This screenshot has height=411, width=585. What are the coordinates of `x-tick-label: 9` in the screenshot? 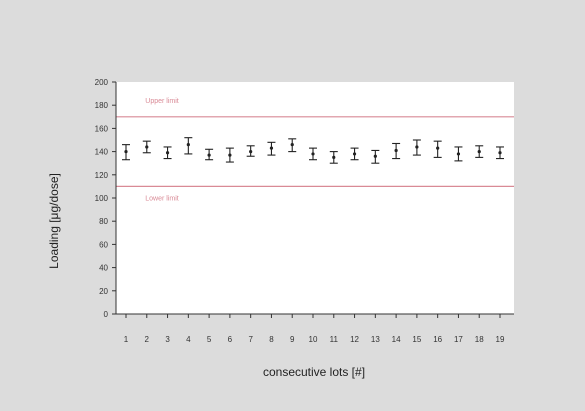 It's located at (292, 339).